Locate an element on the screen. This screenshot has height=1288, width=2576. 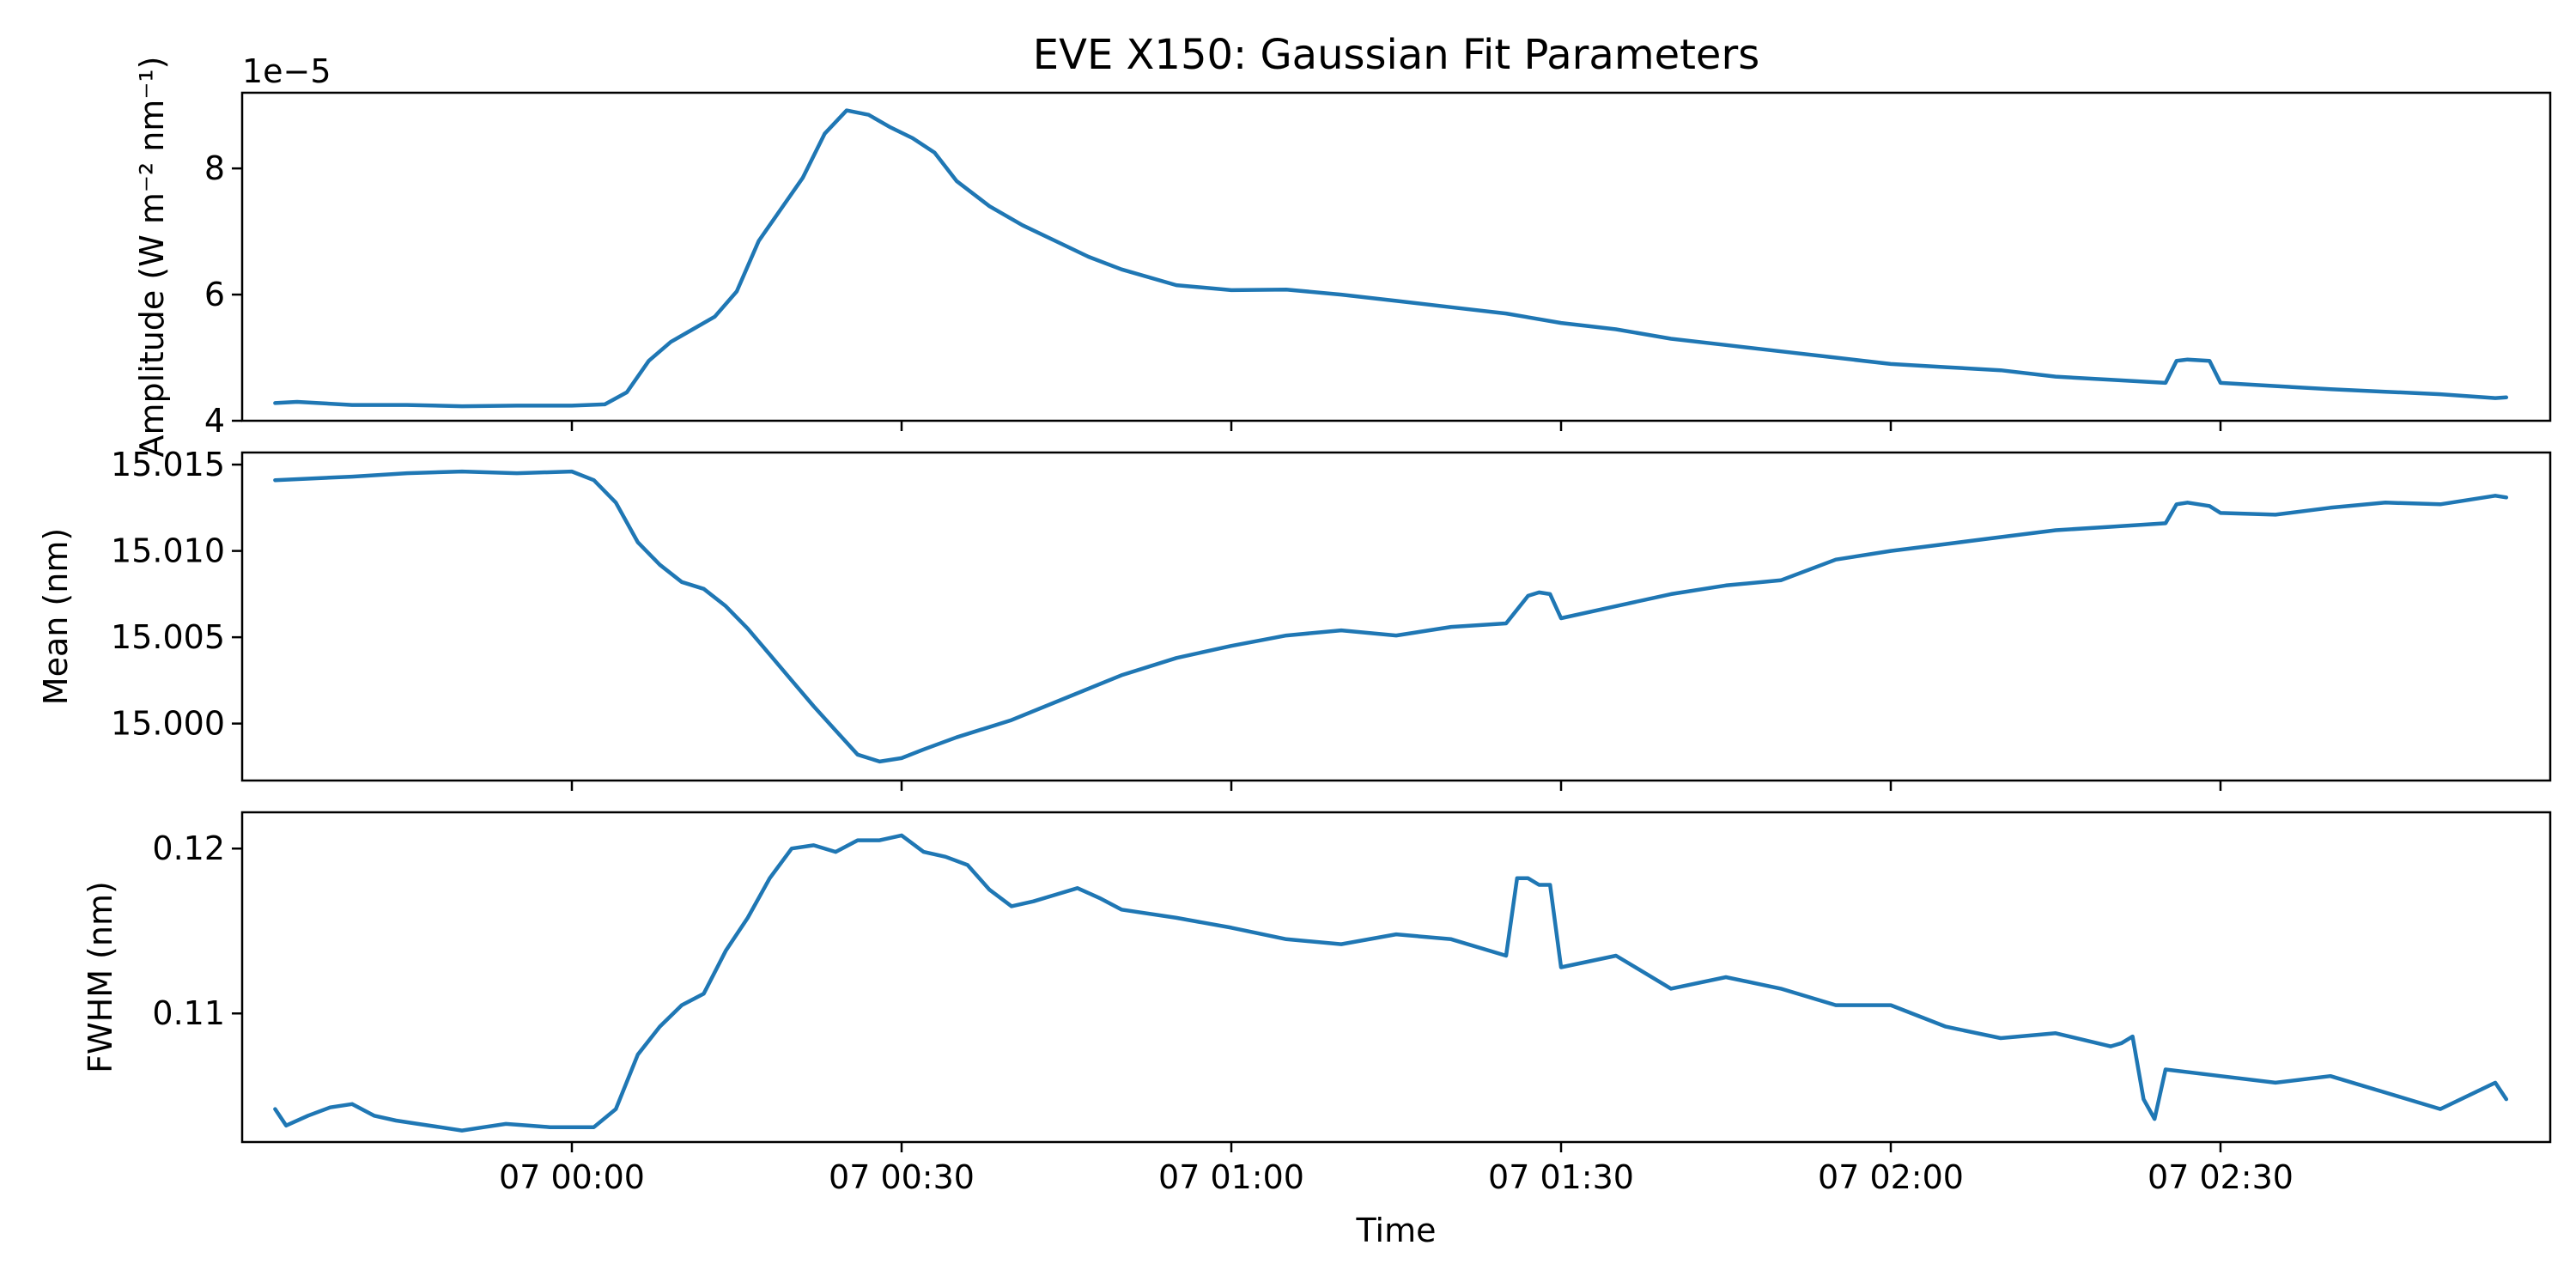
fwhm-y-tick-label: 0.11 is located at coordinates (188, 1013).